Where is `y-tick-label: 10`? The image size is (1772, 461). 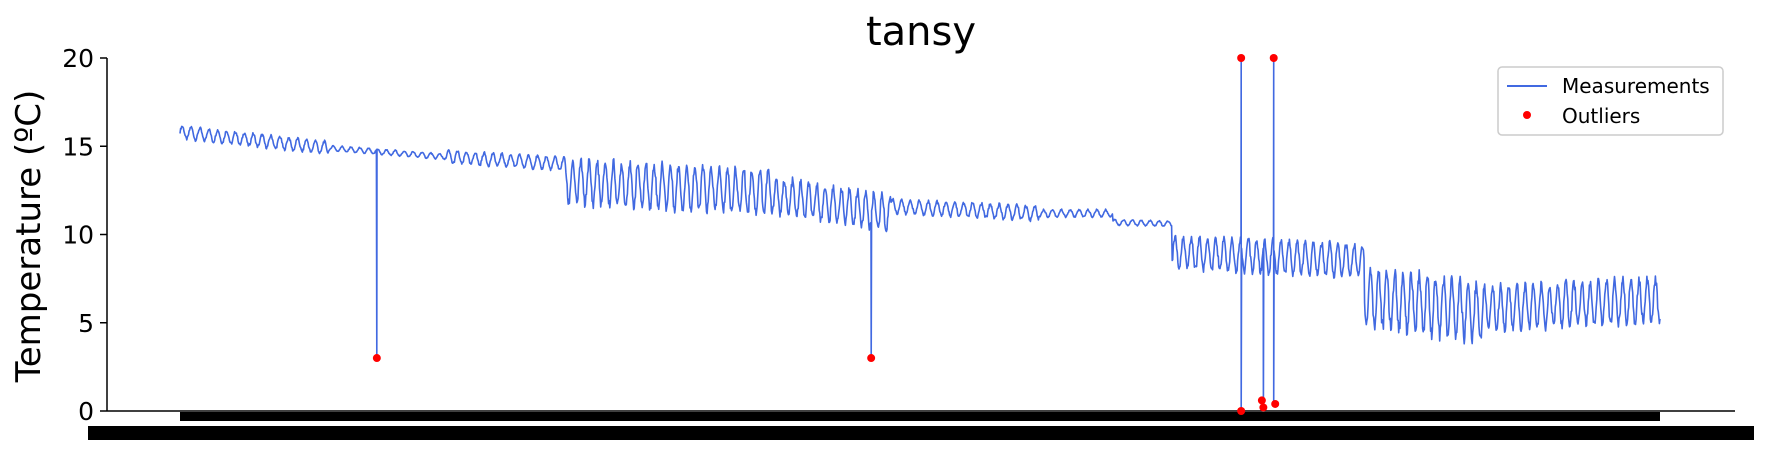 y-tick-label: 10 is located at coordinates (78, 235).